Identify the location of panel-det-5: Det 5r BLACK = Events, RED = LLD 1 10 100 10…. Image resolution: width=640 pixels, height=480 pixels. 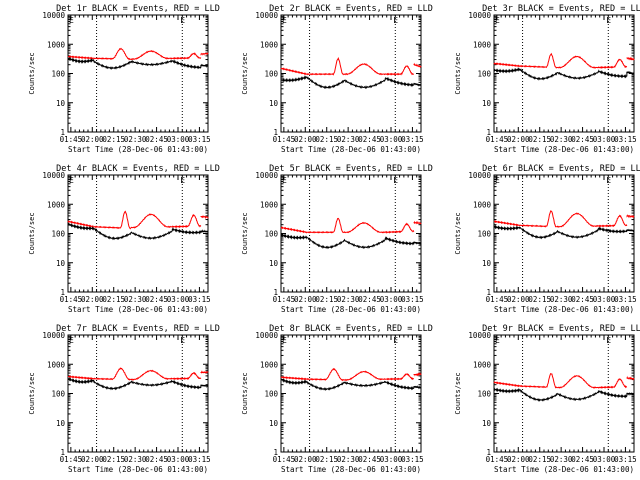
(337, 239).